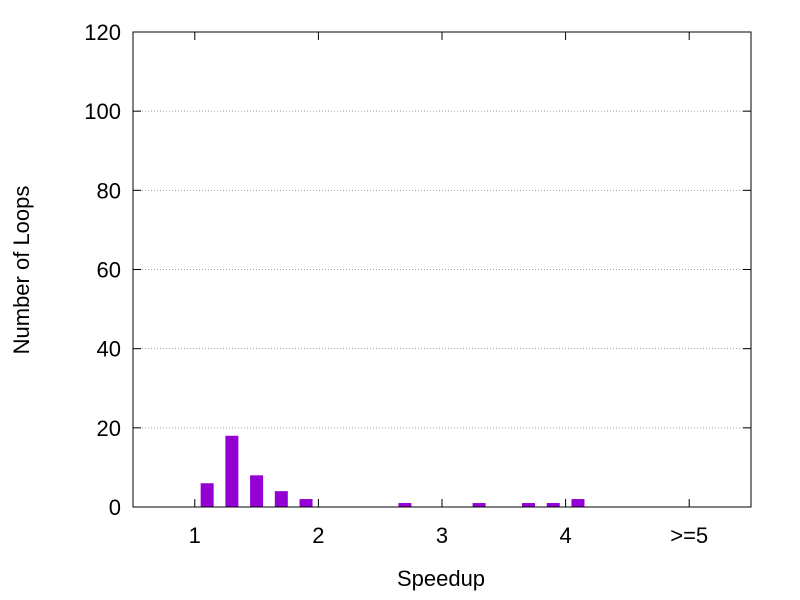  What do you see at coordinates (109, 349) in the screenshot?
I see `y-tick-label: 40` at bounding box center [109, 349].